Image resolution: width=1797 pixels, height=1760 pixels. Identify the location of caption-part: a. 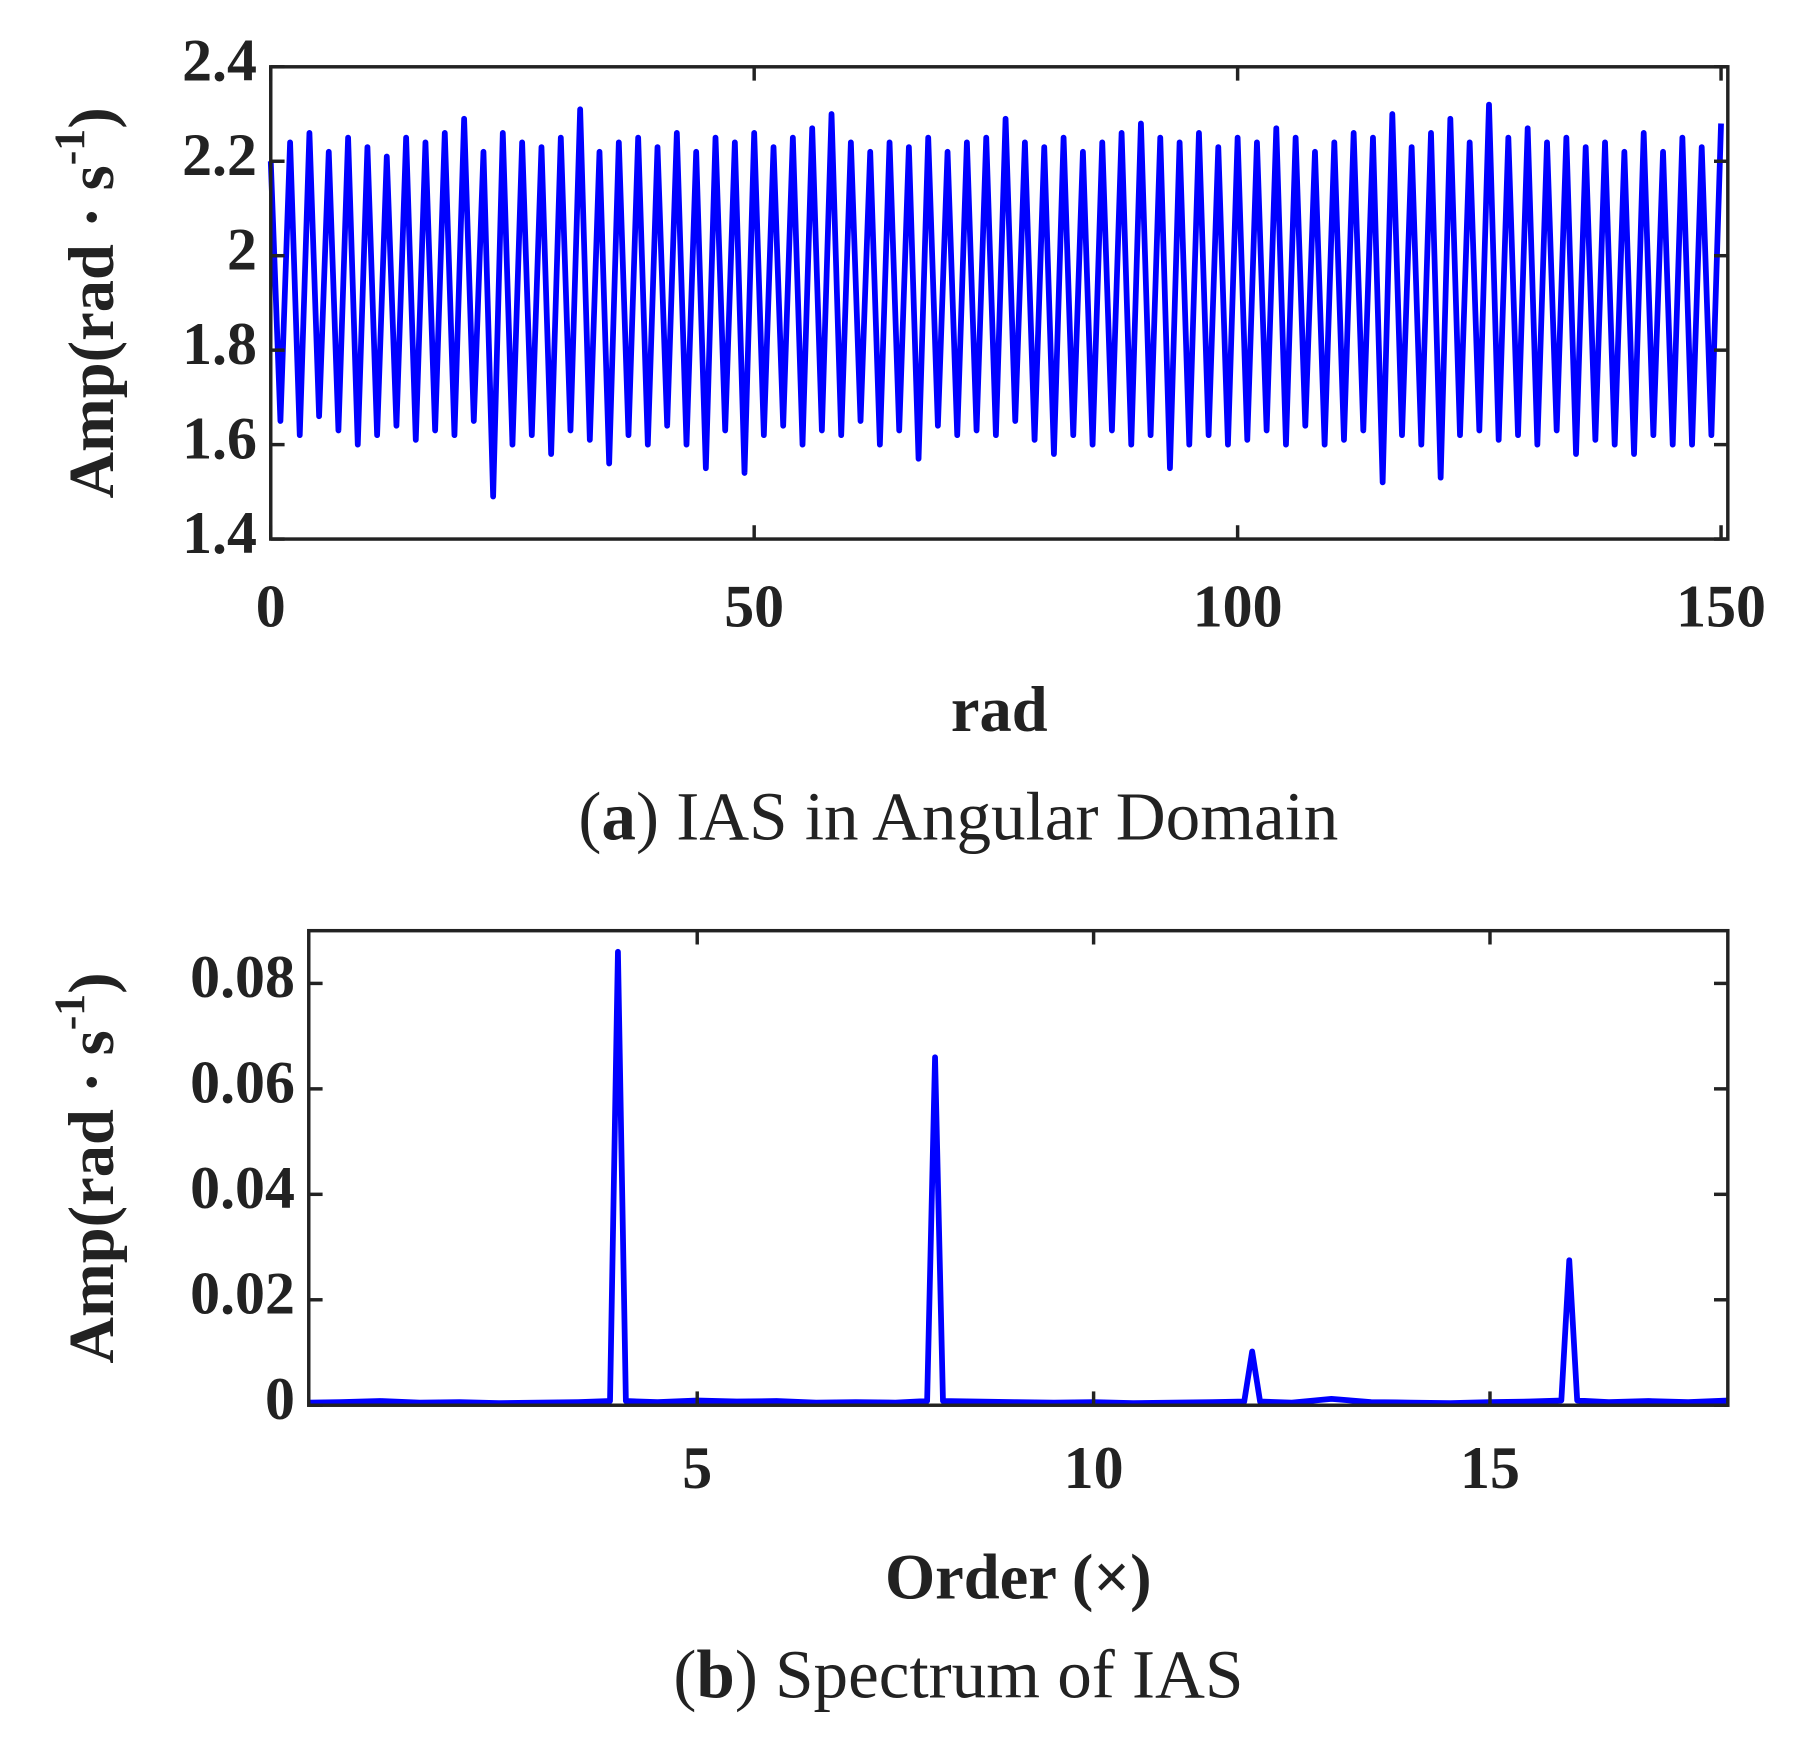
(618, 815).